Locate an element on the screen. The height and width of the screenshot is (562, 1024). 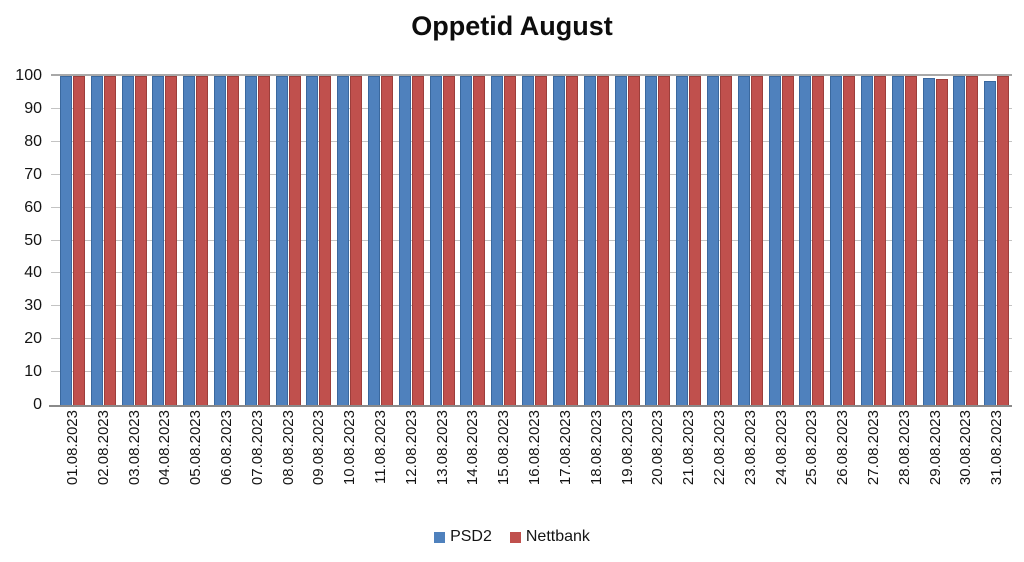
x-label-cell-07.08.2023: 07.08.2023 is located at coordinates (257, 466).